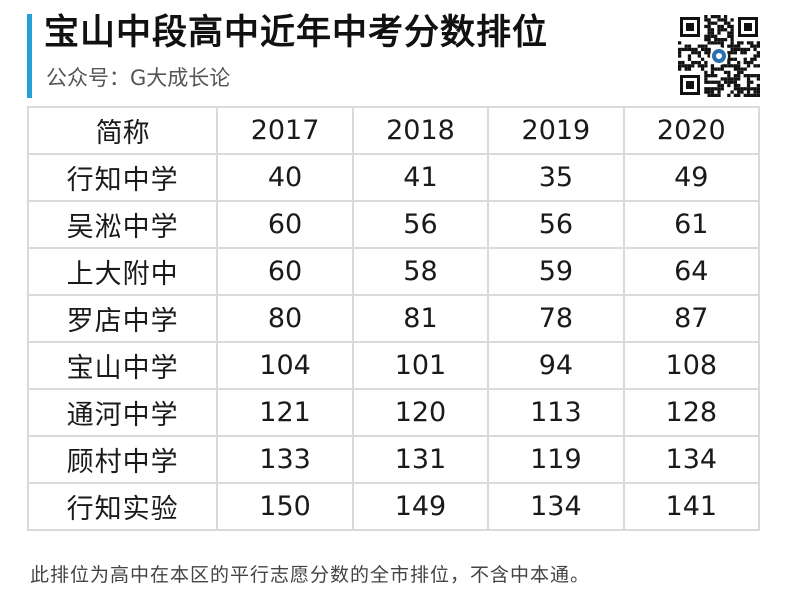 The height and width of the screenshot is (599, 786). I want to click on table-row: 通河中学 121 120 113 128, so click(393, 412).